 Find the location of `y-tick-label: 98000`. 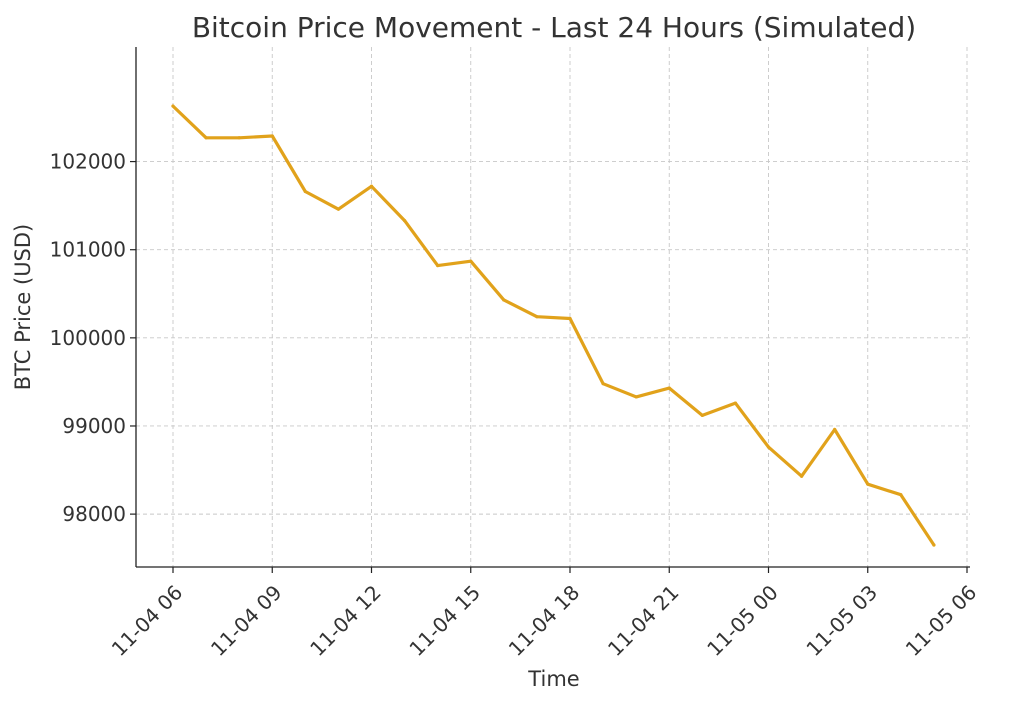

y-tick-label: 98000 is located at coordinates (94, 514).